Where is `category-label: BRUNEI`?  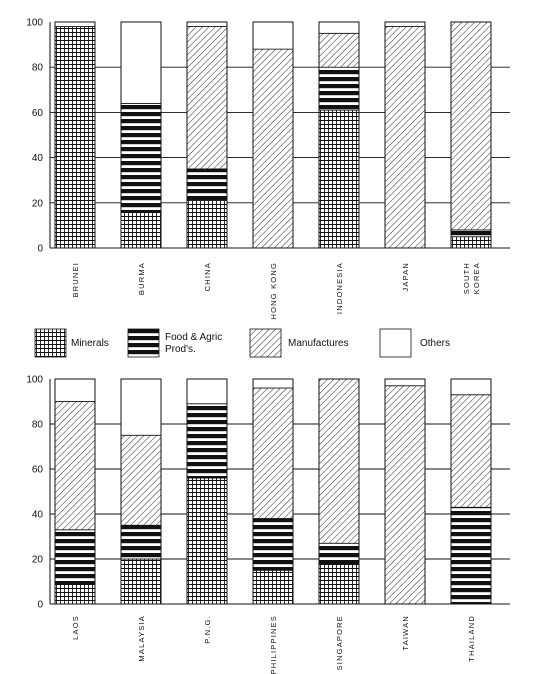 category-label: BRUNEI is located at coordinates (75, 280).